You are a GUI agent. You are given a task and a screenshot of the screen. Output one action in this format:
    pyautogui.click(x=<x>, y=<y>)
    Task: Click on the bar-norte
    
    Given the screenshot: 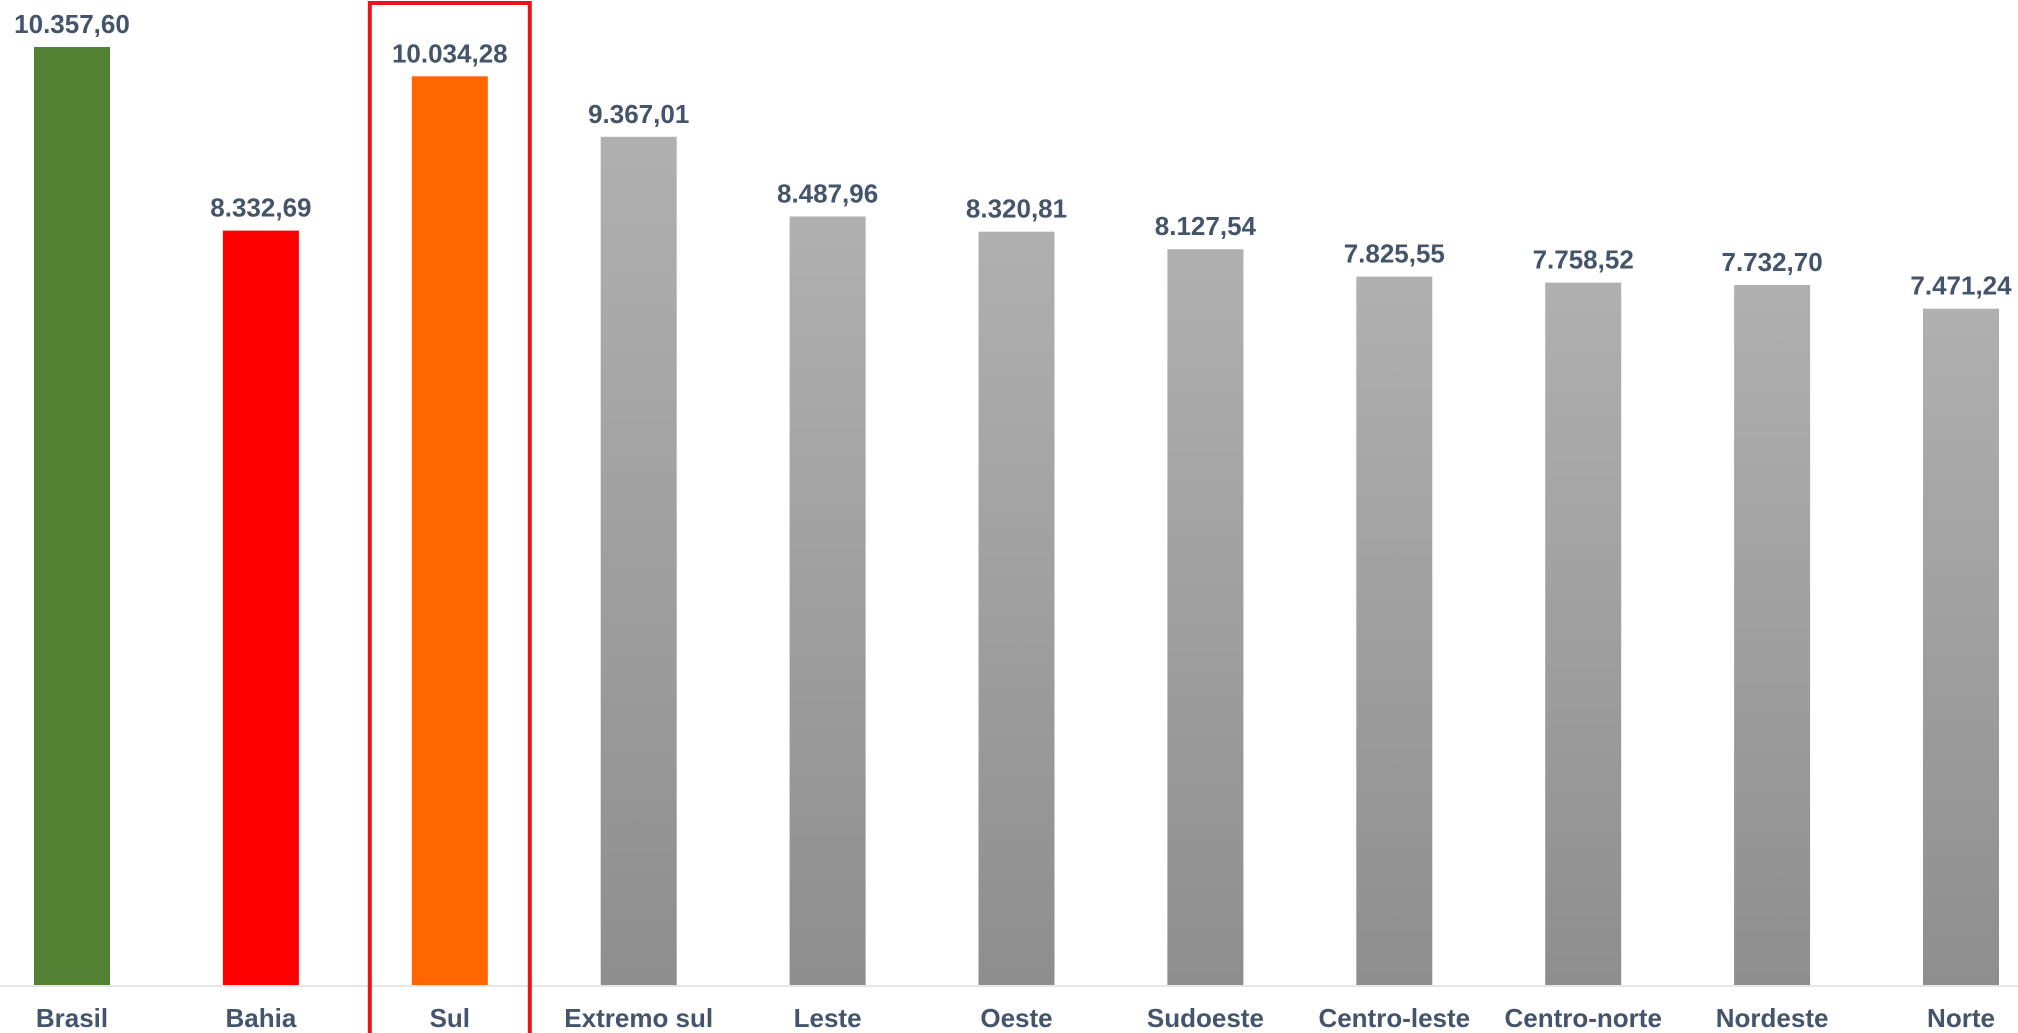 What is the action you would take?
    pyautogui.click(x=1961, y=647)
    